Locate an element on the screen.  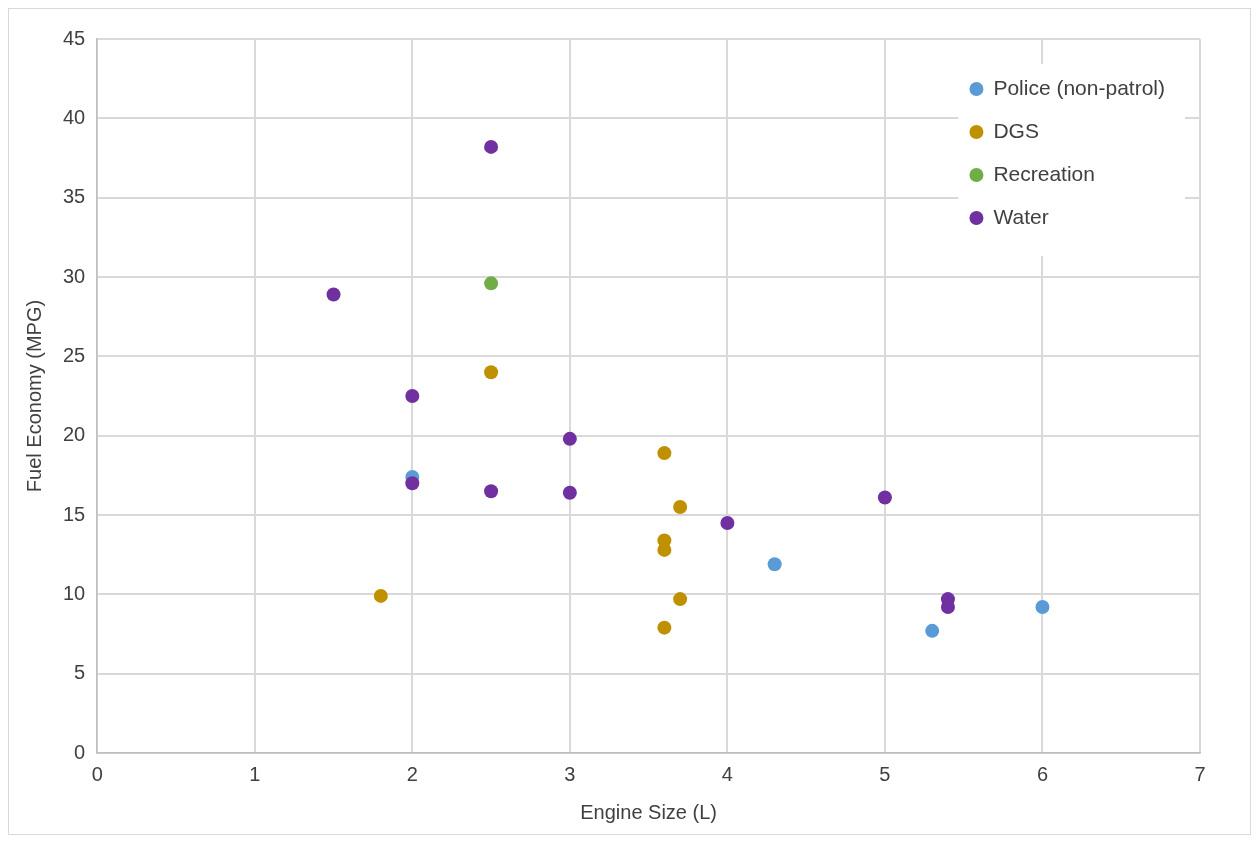
y-tick-label: 45 is located at coordinates (74, 37).